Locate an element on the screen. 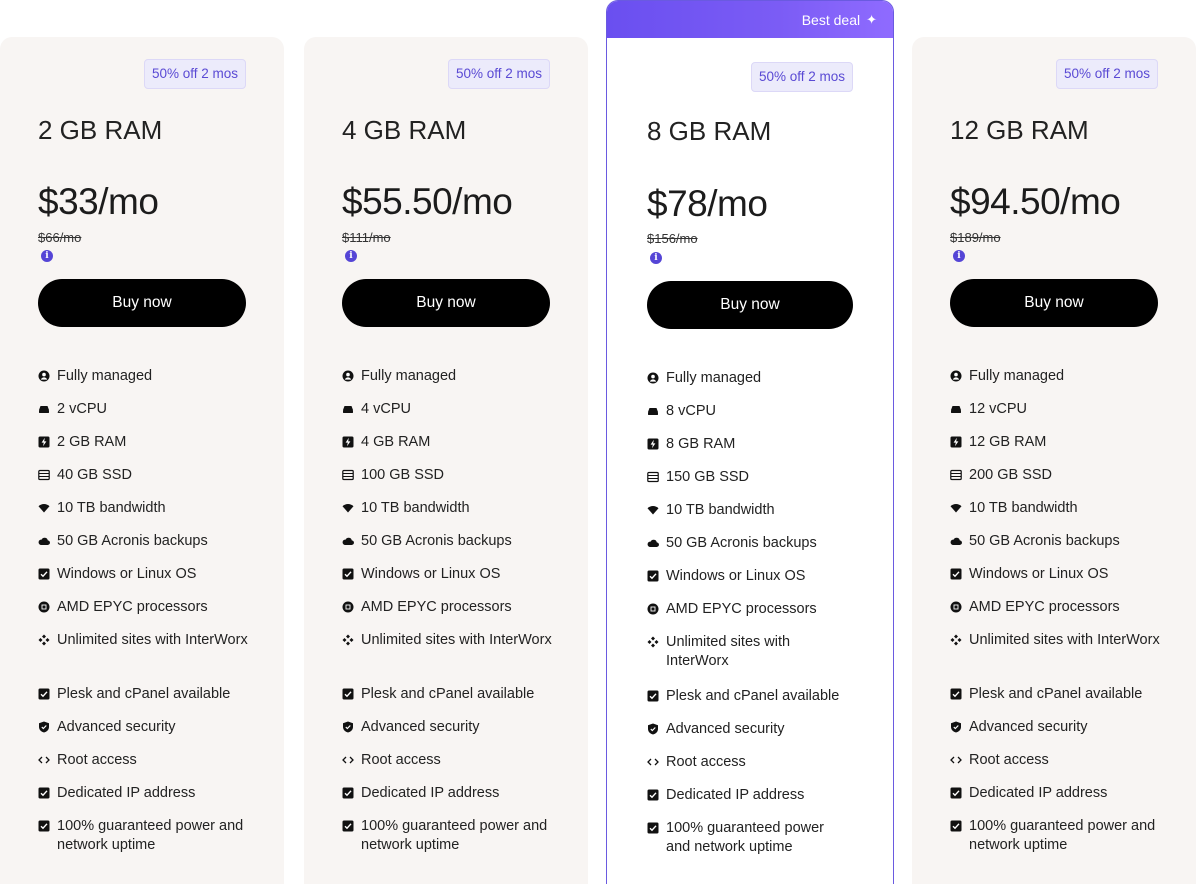  feature-label: 12 vCPU is located at coordinates (998, 409).